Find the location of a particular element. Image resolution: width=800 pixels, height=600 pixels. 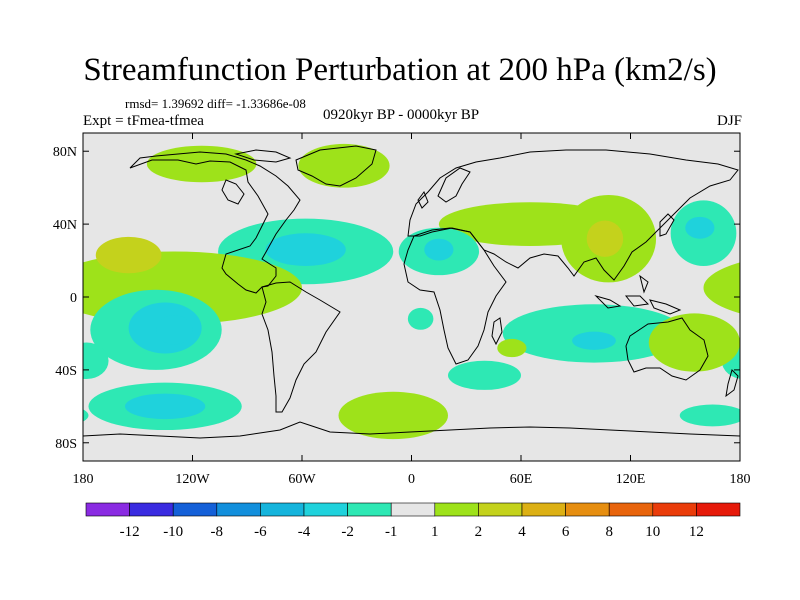

x-tick-label: 60W is located at coordinates (302, 479).